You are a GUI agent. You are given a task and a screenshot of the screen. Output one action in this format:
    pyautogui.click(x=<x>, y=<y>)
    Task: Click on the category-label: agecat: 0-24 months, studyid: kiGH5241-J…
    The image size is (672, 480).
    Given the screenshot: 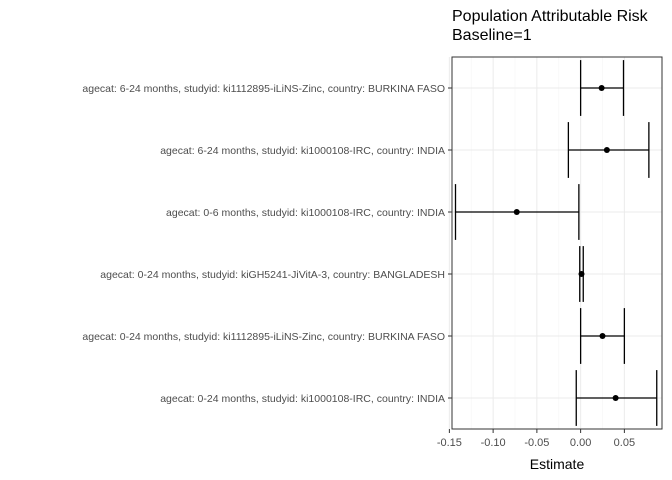 What is the action you would take?
    pyautogui.click(x=272, y=275)
    